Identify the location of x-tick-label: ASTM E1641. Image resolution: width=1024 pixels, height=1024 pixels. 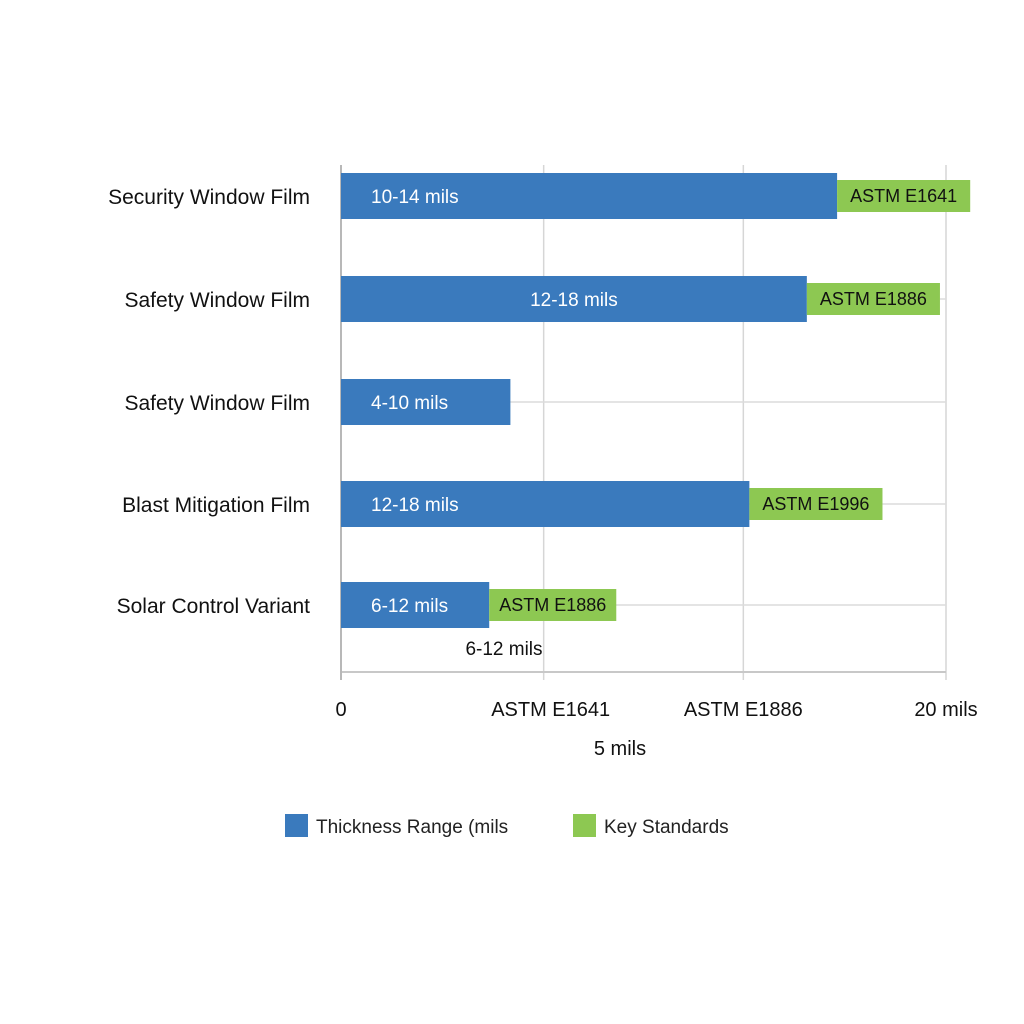
(550, 710).